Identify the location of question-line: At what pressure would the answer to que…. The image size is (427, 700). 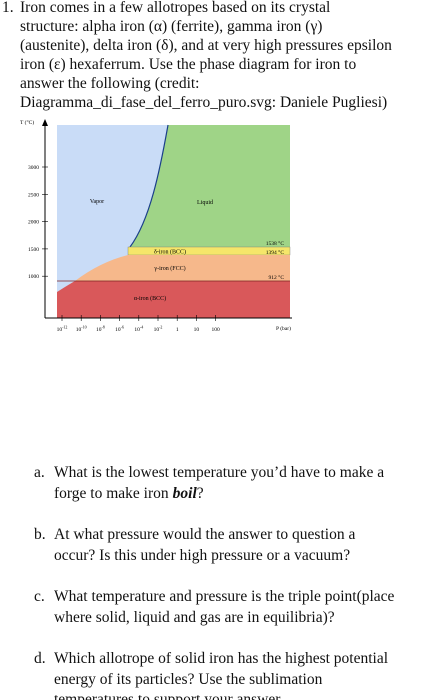
(205, 534).